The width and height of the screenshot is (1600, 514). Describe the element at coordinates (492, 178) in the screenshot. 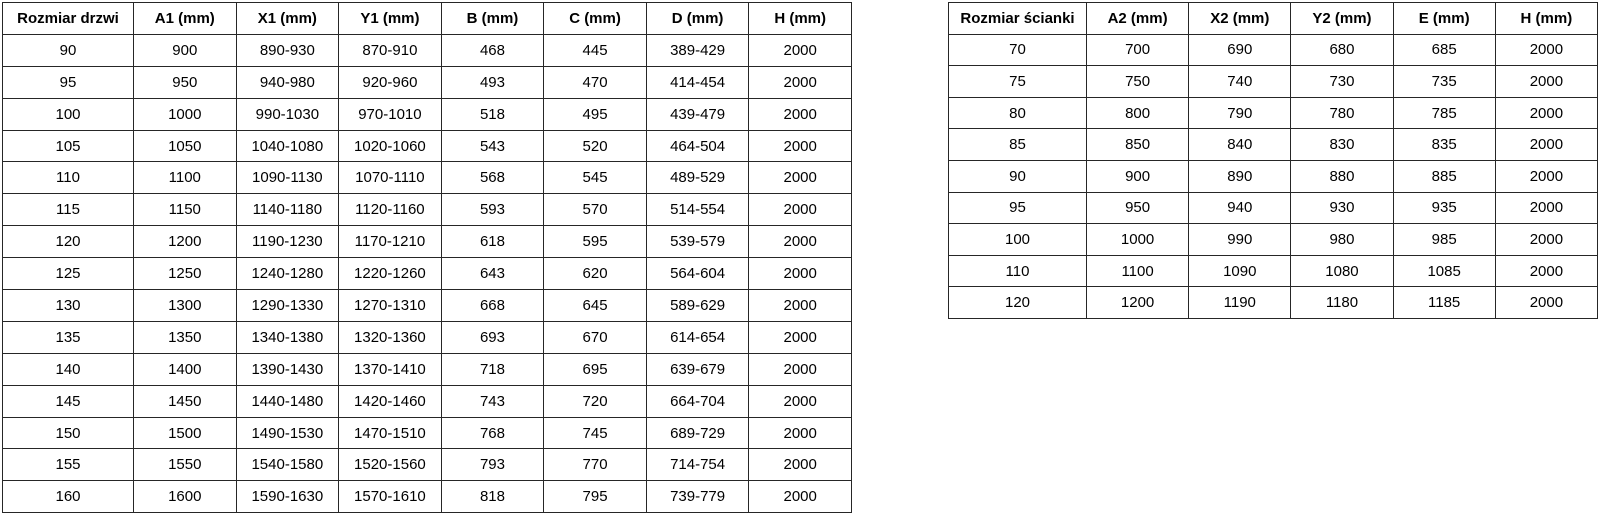

I see `table-cell: 568` at that location.